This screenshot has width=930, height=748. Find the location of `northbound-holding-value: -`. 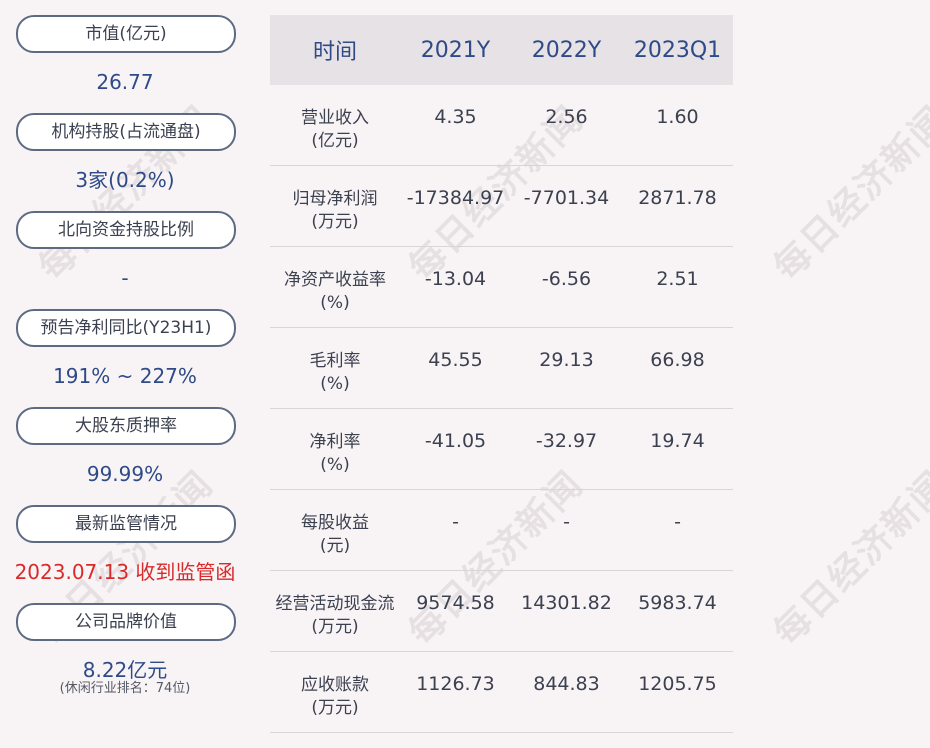

northbound-holding-value: - is located at coordinates (125, 278).